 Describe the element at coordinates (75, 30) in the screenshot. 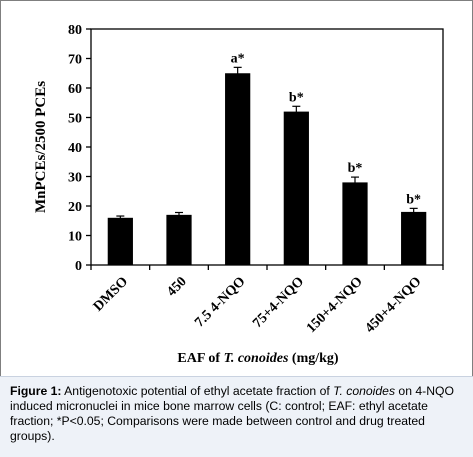

I see `y-tick-label: 80` at that location.